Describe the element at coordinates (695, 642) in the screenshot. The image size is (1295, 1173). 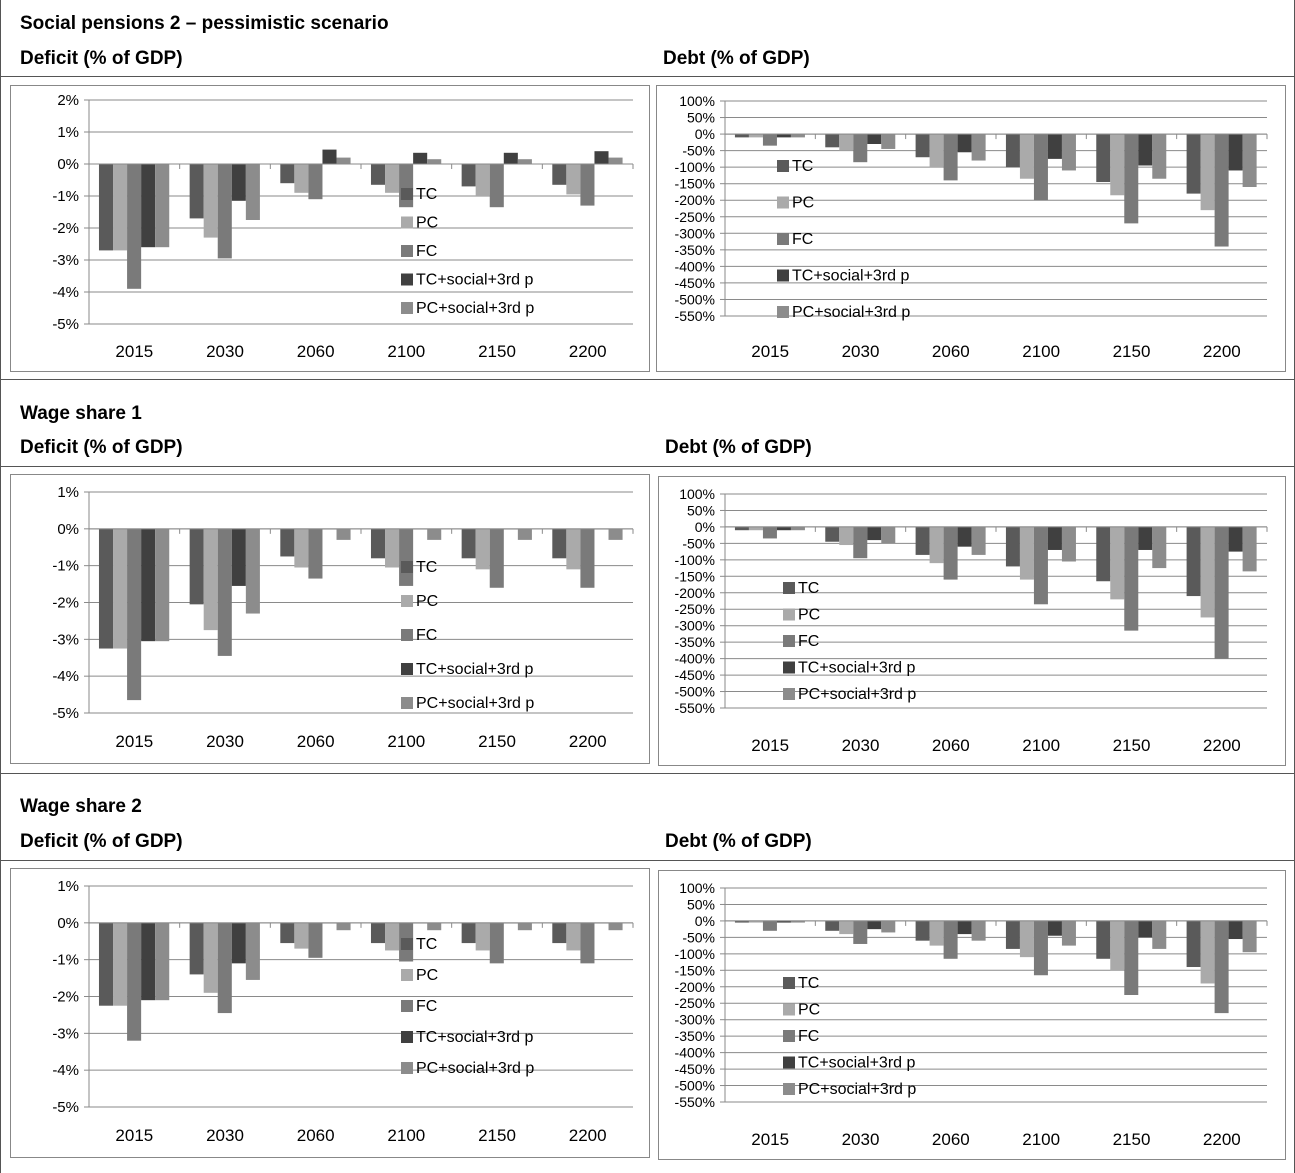
I see `y-tick-label: -350%` at that location.